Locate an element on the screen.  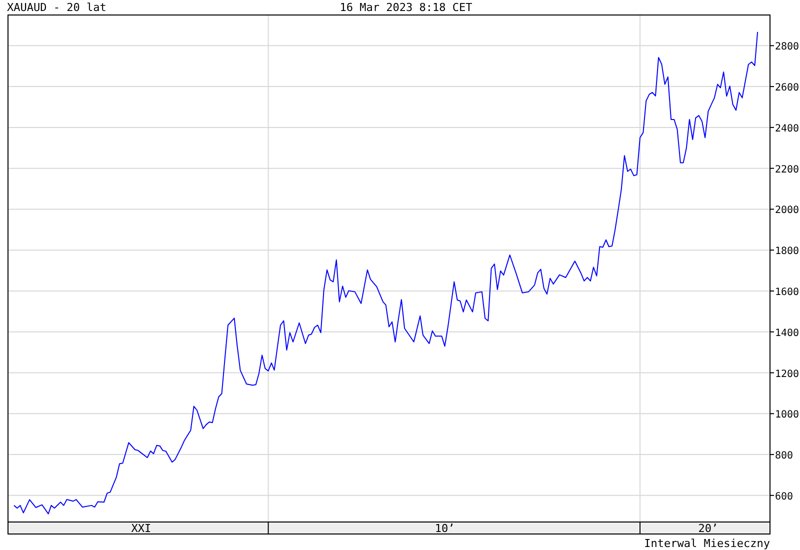
y-tick-label: 1800 is located at coordinates (787, 252).